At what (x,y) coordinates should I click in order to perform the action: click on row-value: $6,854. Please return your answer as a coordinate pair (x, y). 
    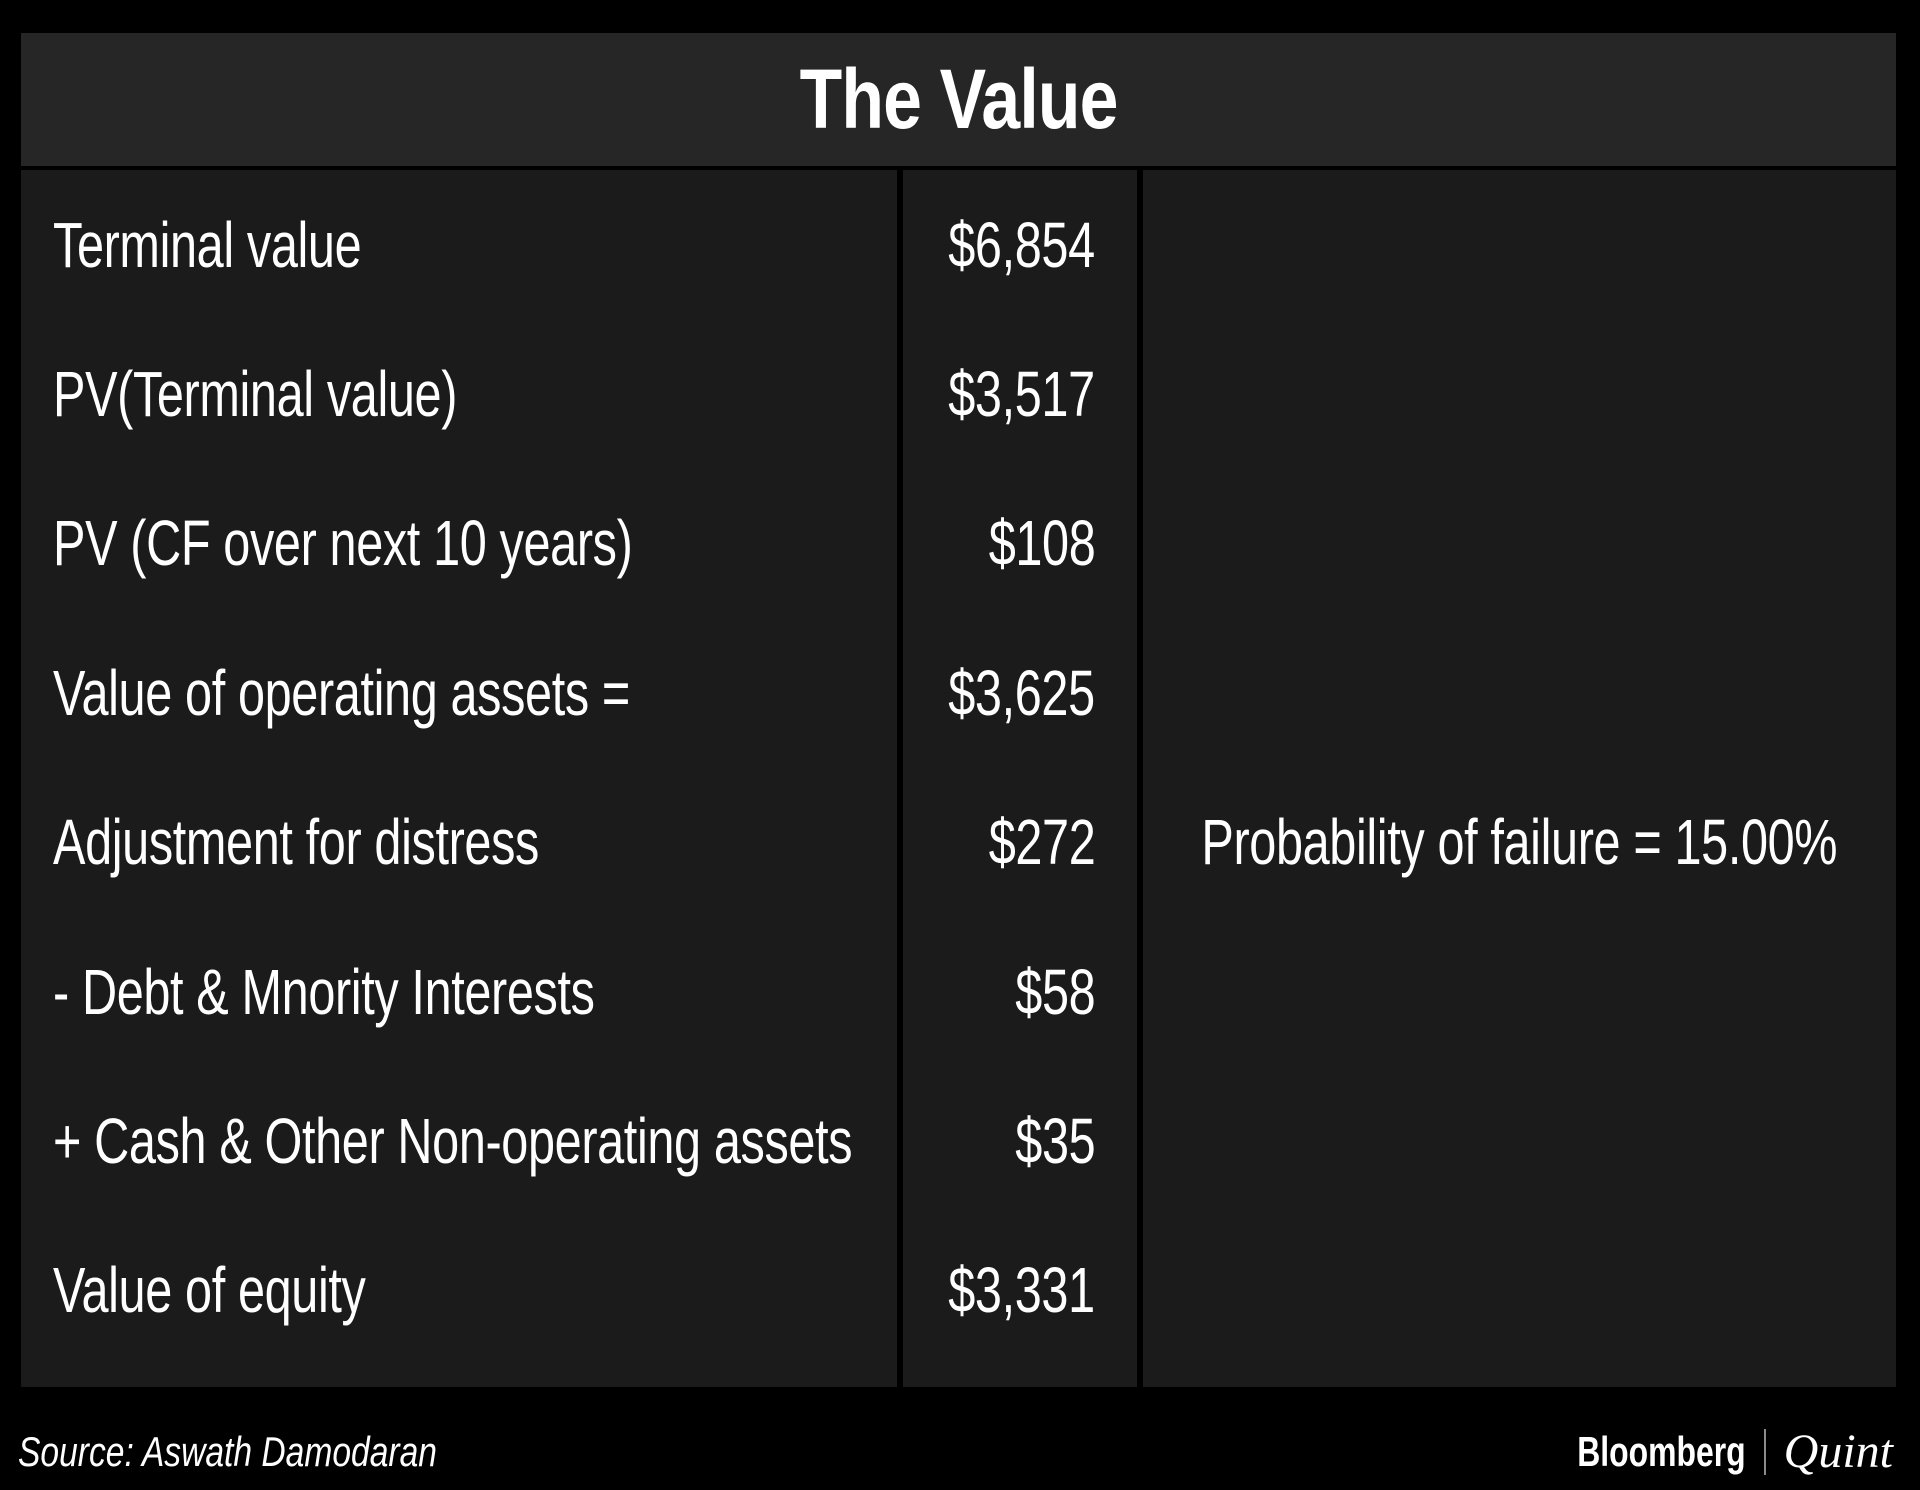
    Looking at the image, I should click on (1022, 244).